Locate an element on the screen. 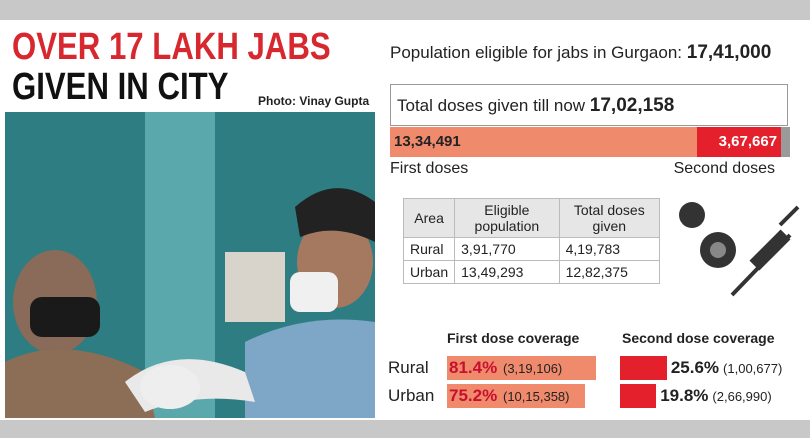 This screenshot has height=438, width=810. second-coverage-value: 25.6% is located at coordinates (695, 367).